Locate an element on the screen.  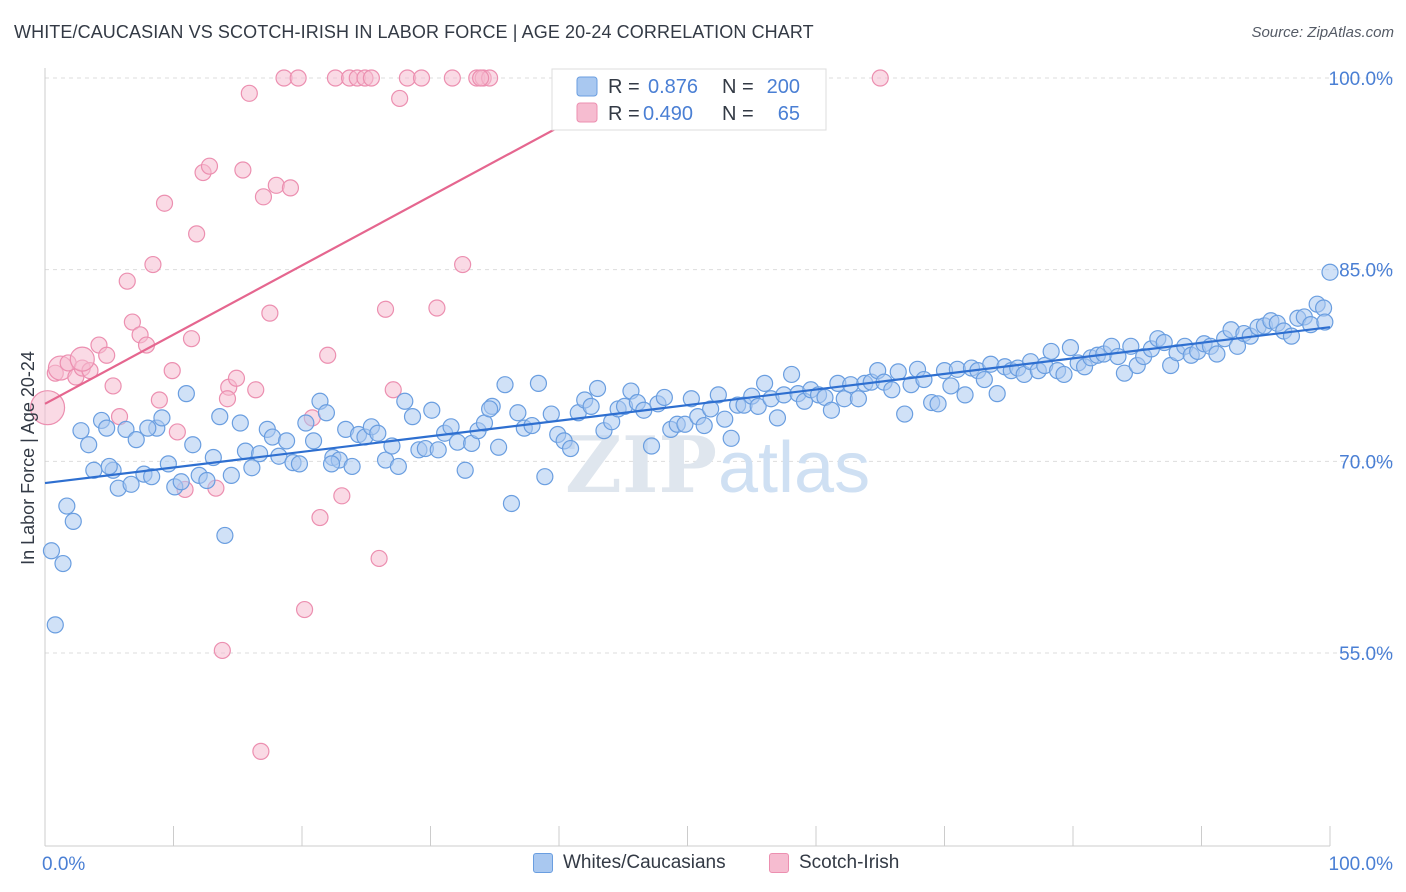
watermark-zip: ZIP is located at coordinates (641, 465).